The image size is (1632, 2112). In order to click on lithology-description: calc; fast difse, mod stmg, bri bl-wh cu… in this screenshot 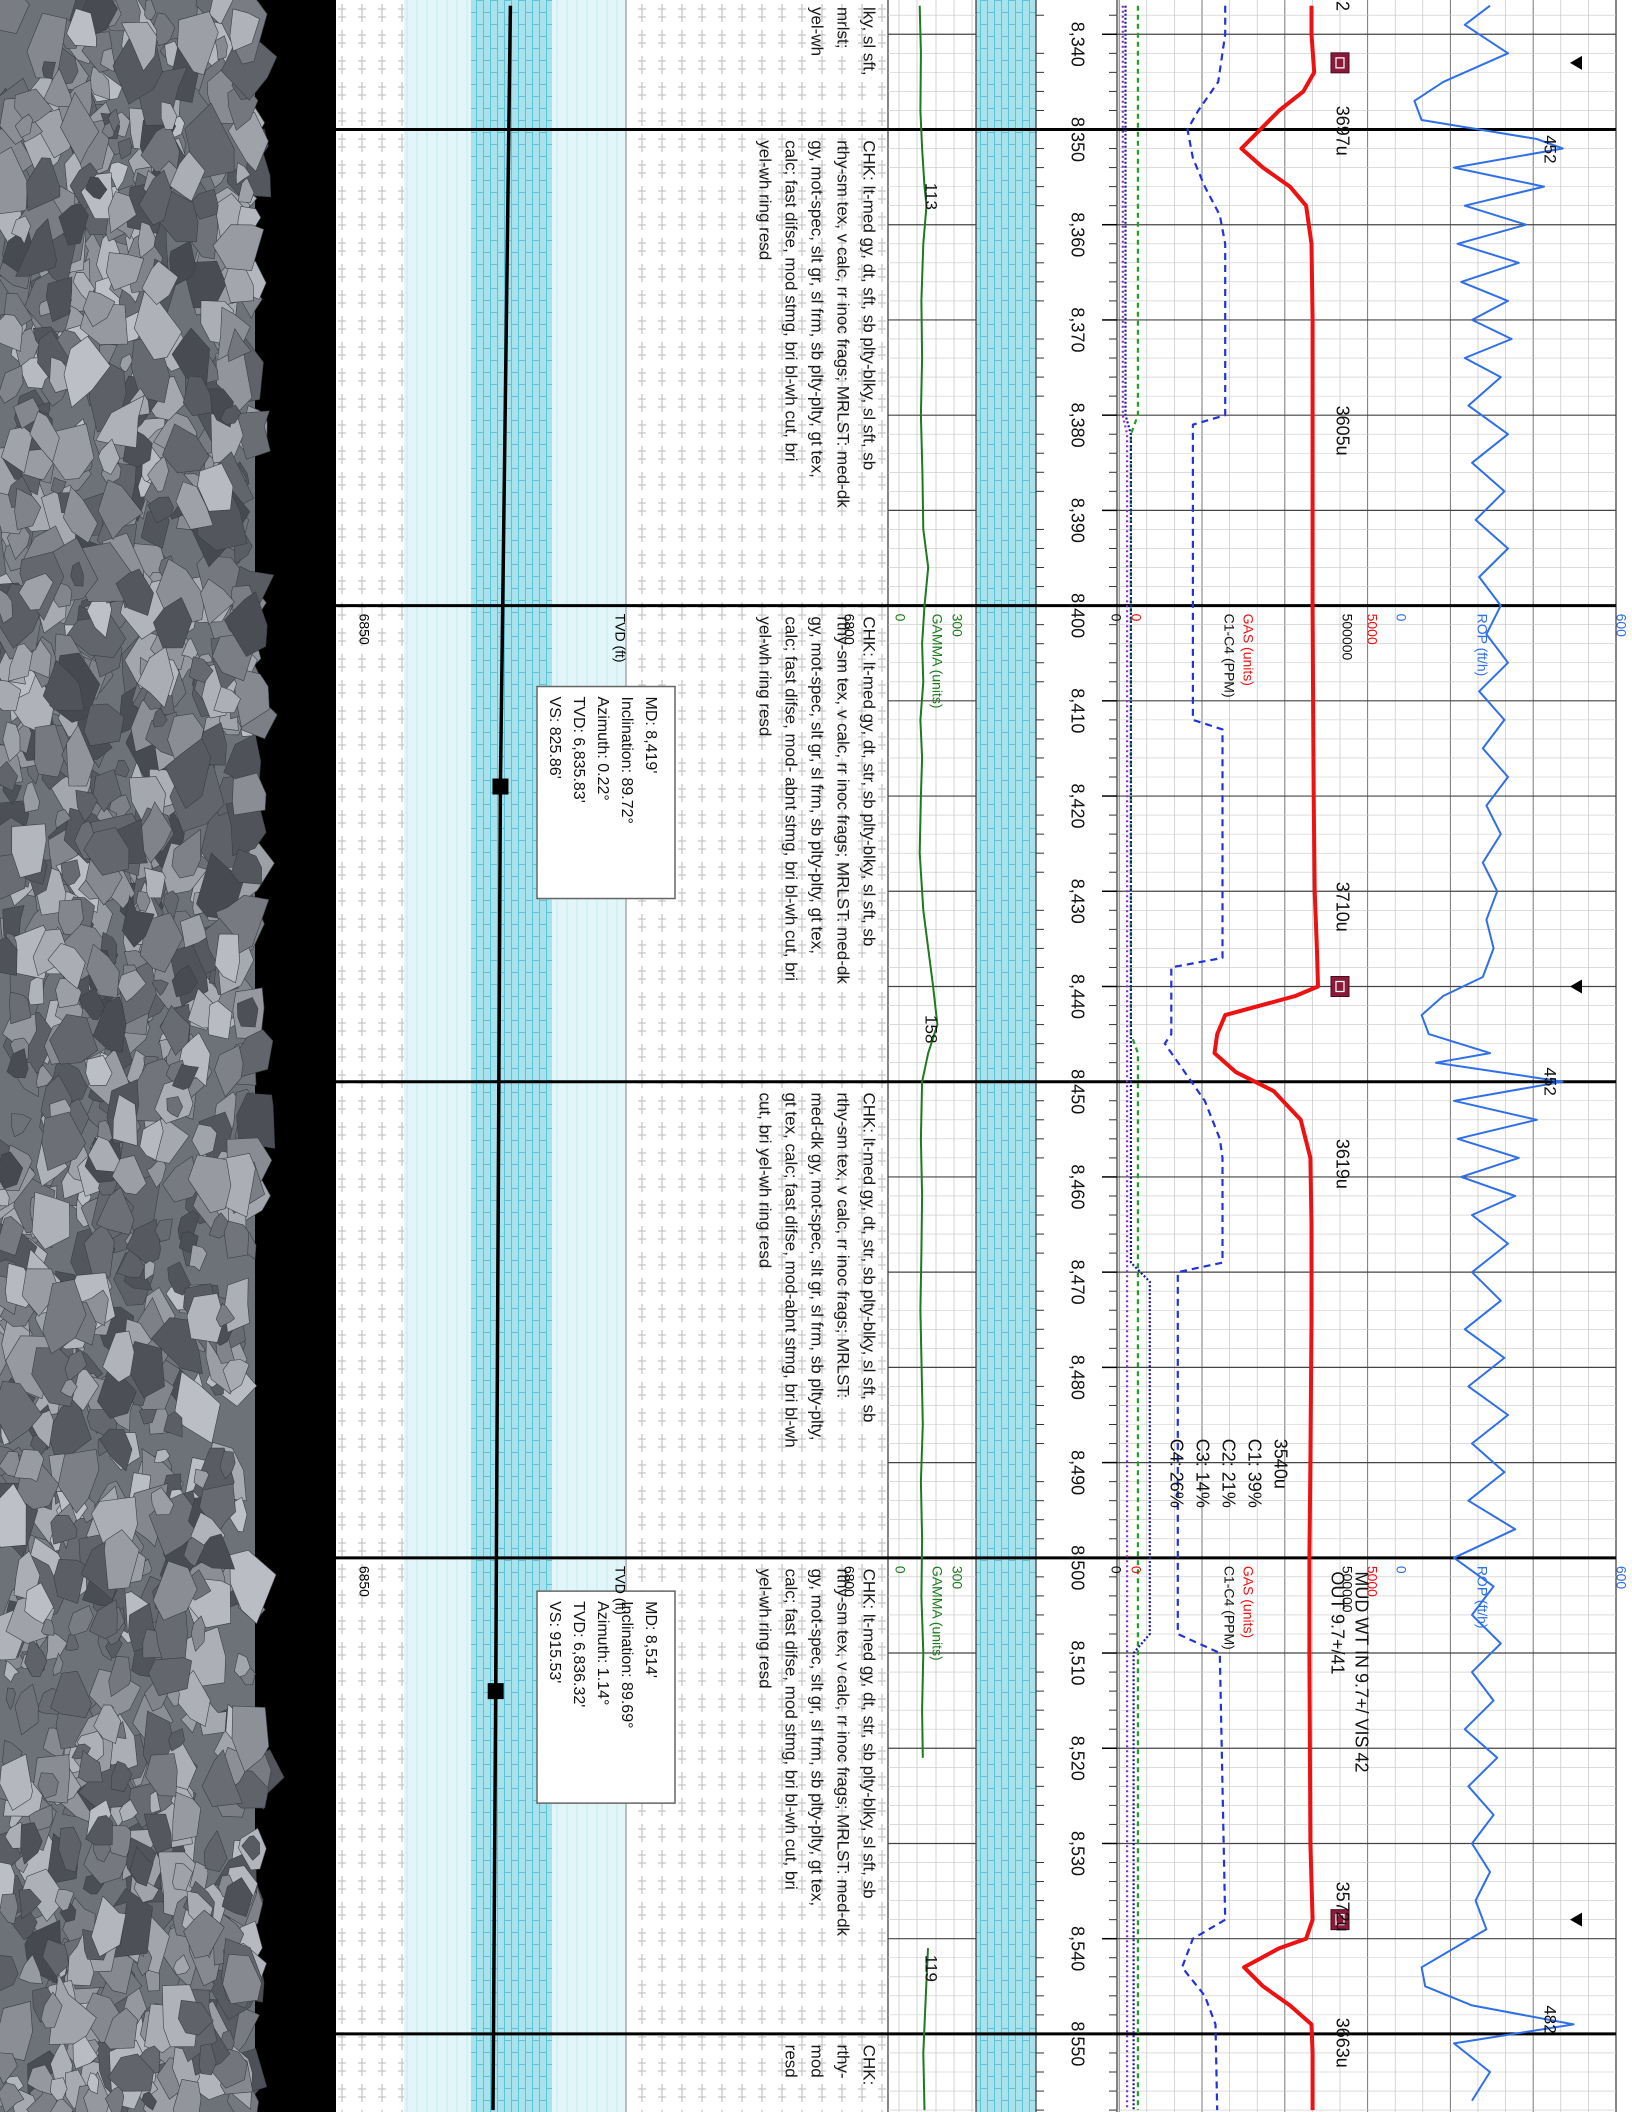, I will do `click(791, 300)`.